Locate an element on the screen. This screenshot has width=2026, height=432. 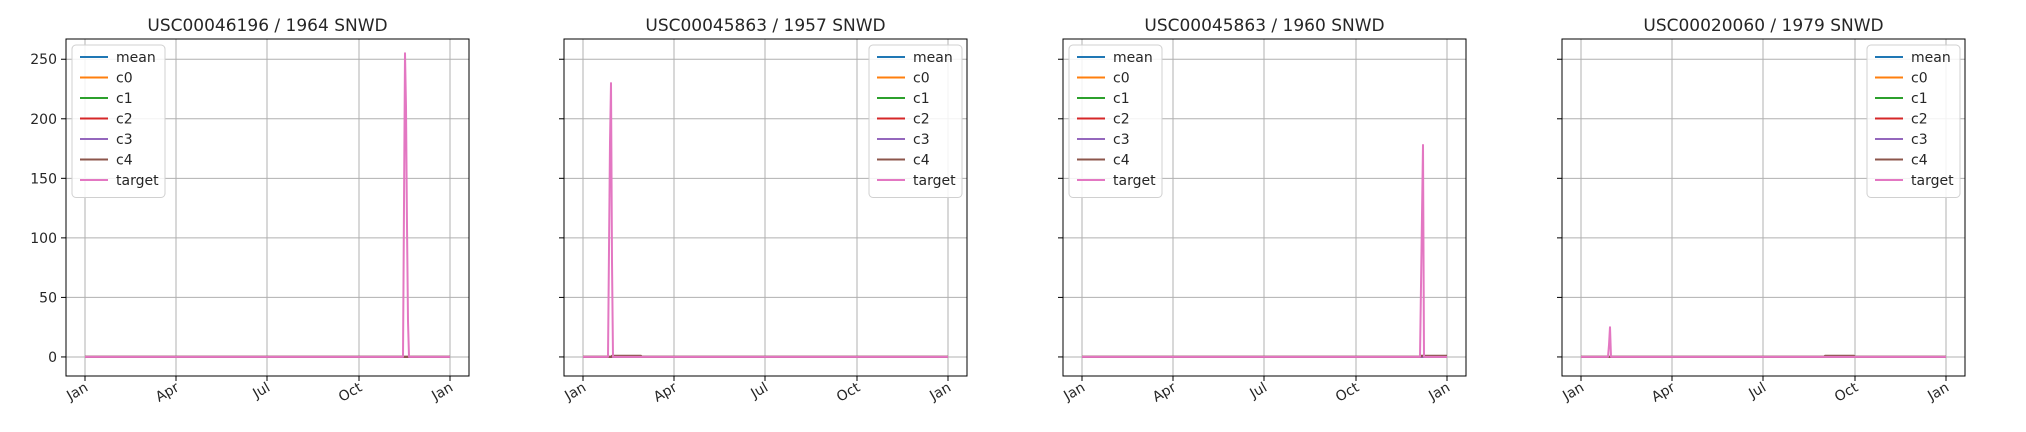
chart-title: USC00045863 / 1957 SNWD is located at coordinates (765, 26).